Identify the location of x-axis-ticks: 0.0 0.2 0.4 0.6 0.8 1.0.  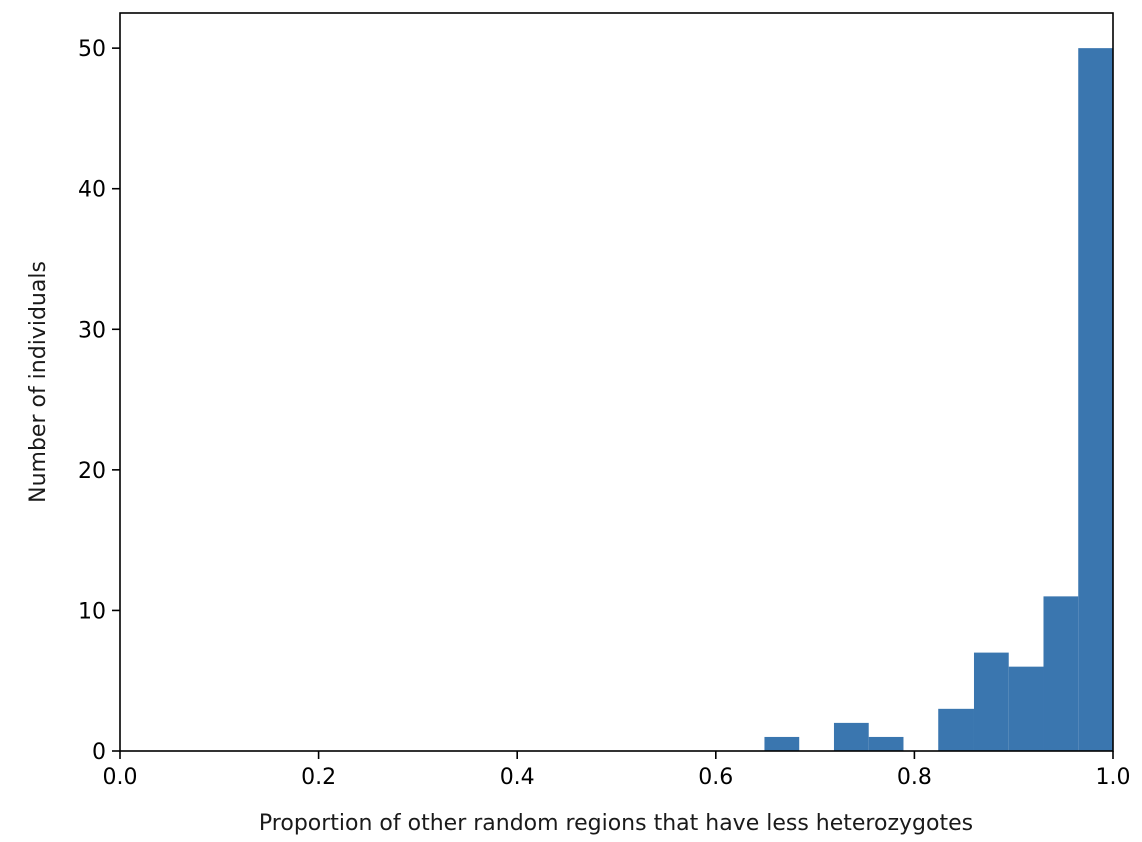
(617, 770).